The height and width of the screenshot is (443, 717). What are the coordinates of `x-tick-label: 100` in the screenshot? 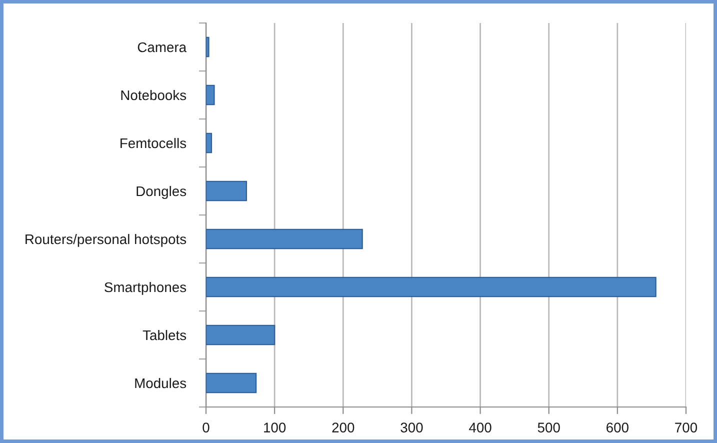 It's located at (275, 427).